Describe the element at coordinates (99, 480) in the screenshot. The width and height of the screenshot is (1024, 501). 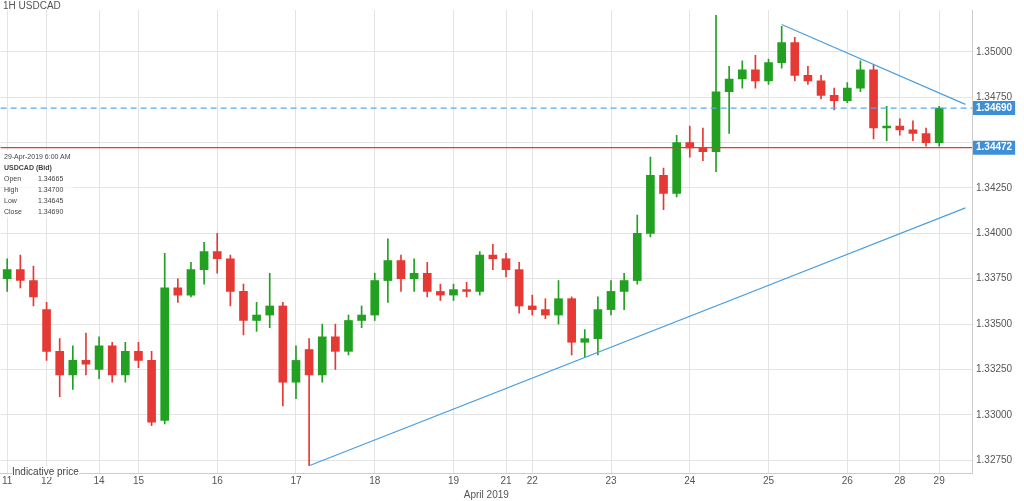
I see `x-tick-label: 14` at that location.